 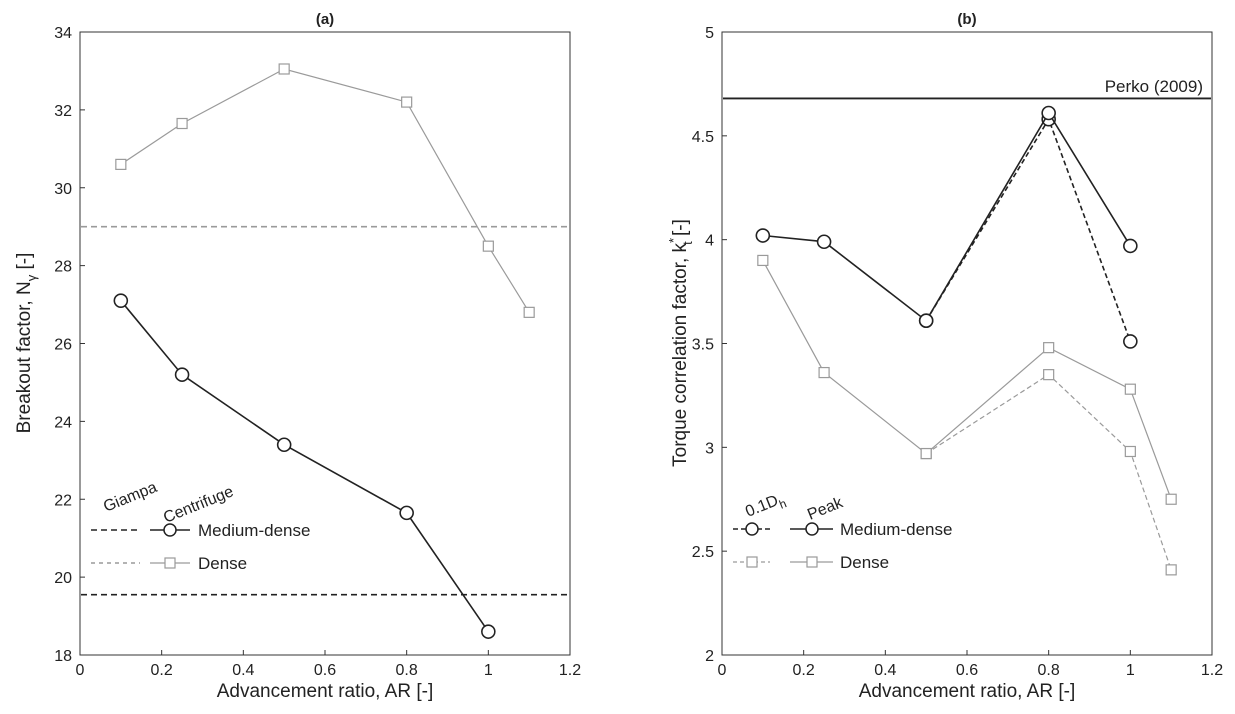 I want to click on legend-b-01dh-square-marker, so click(x=752, y=562).